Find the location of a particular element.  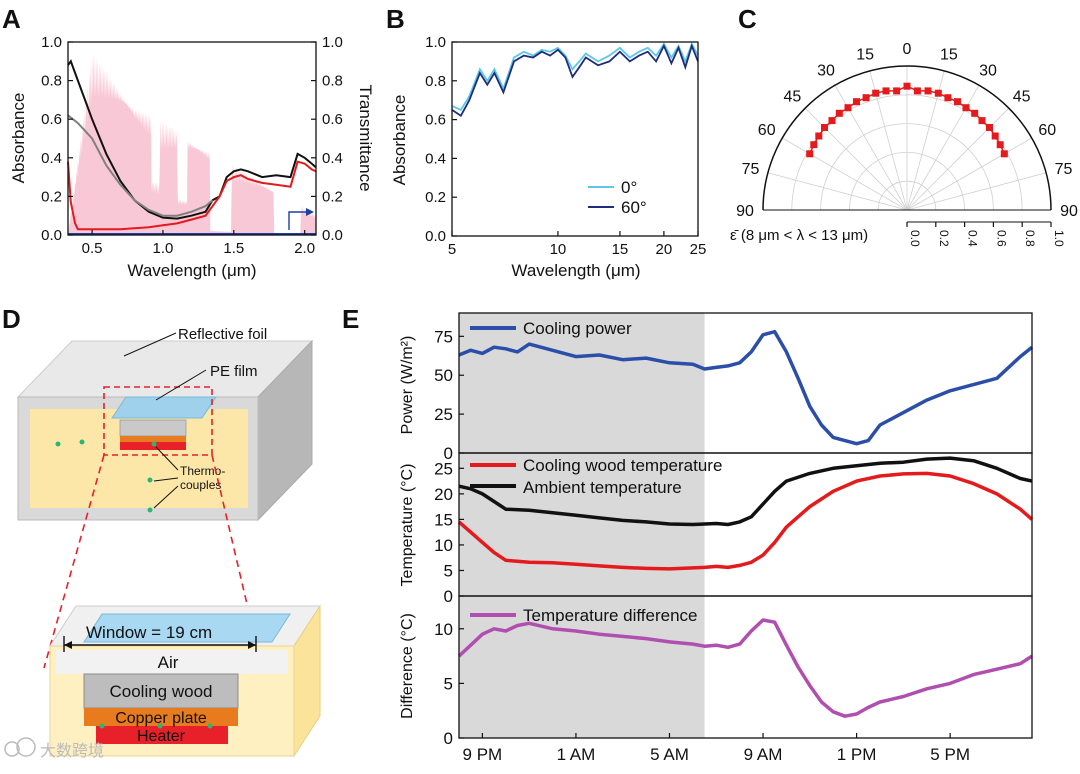

panel-c-label: C is located at coordinates (747, 19).